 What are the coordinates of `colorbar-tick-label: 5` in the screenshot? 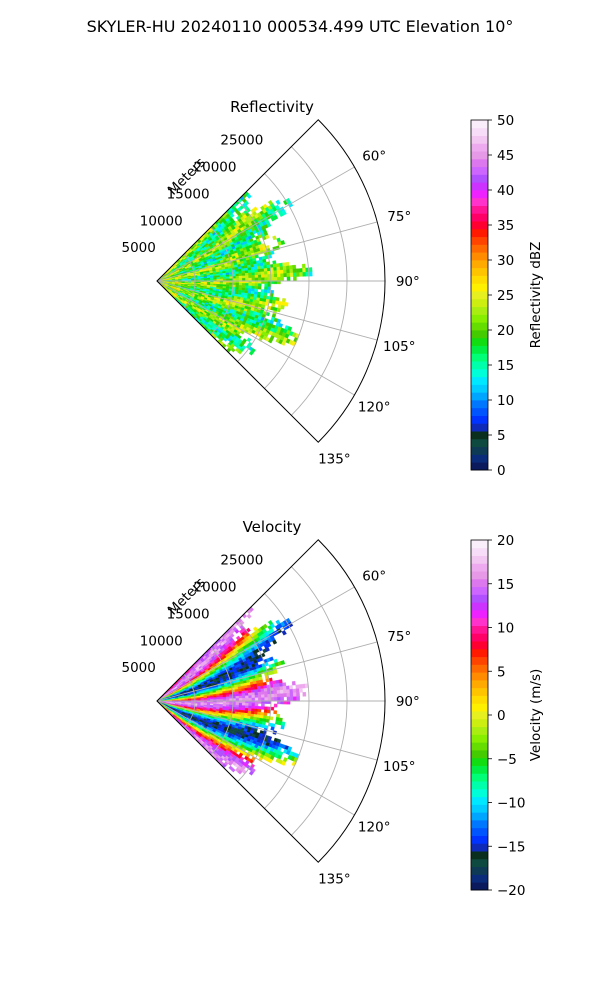 It's located at (501, 672).